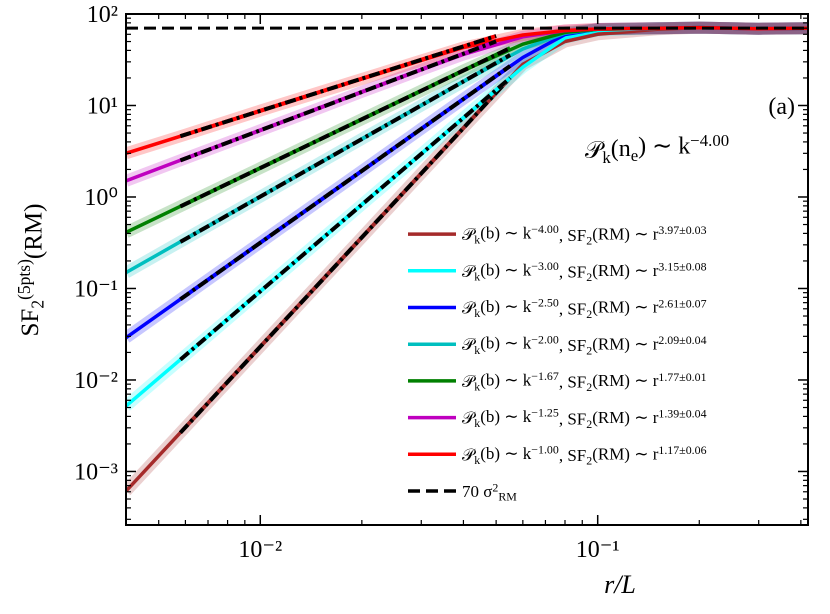  I want to click on fit-line-base, so click(338, 86).